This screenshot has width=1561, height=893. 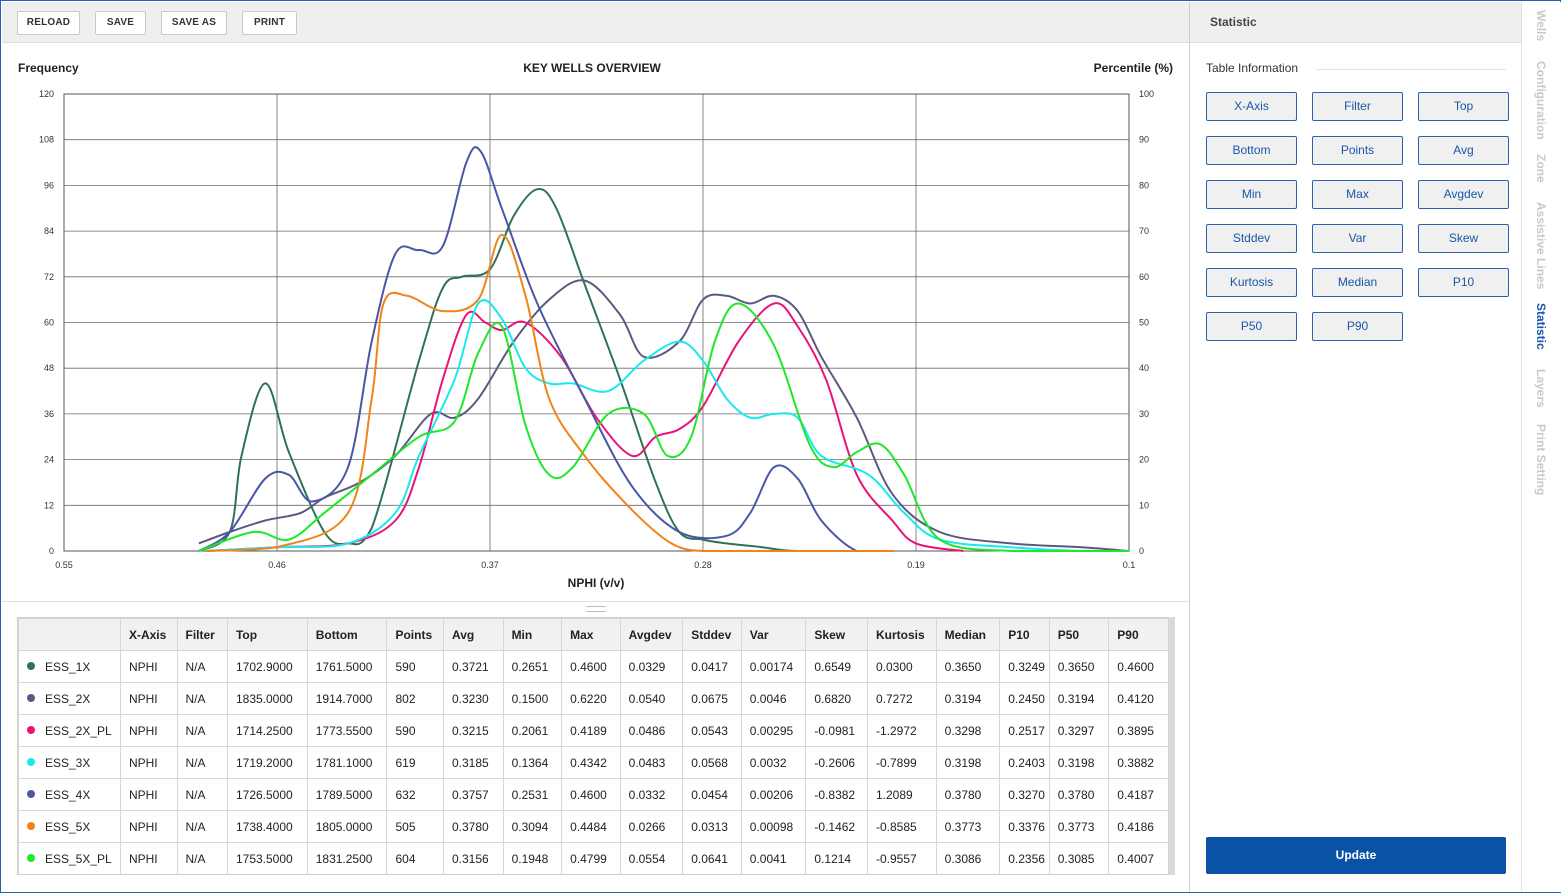 What do you see at coordinates (1541, 246) in the screenshot?
I see `tab-assistive-lines: Assistive Lines` at bounding box center [1541, 246].